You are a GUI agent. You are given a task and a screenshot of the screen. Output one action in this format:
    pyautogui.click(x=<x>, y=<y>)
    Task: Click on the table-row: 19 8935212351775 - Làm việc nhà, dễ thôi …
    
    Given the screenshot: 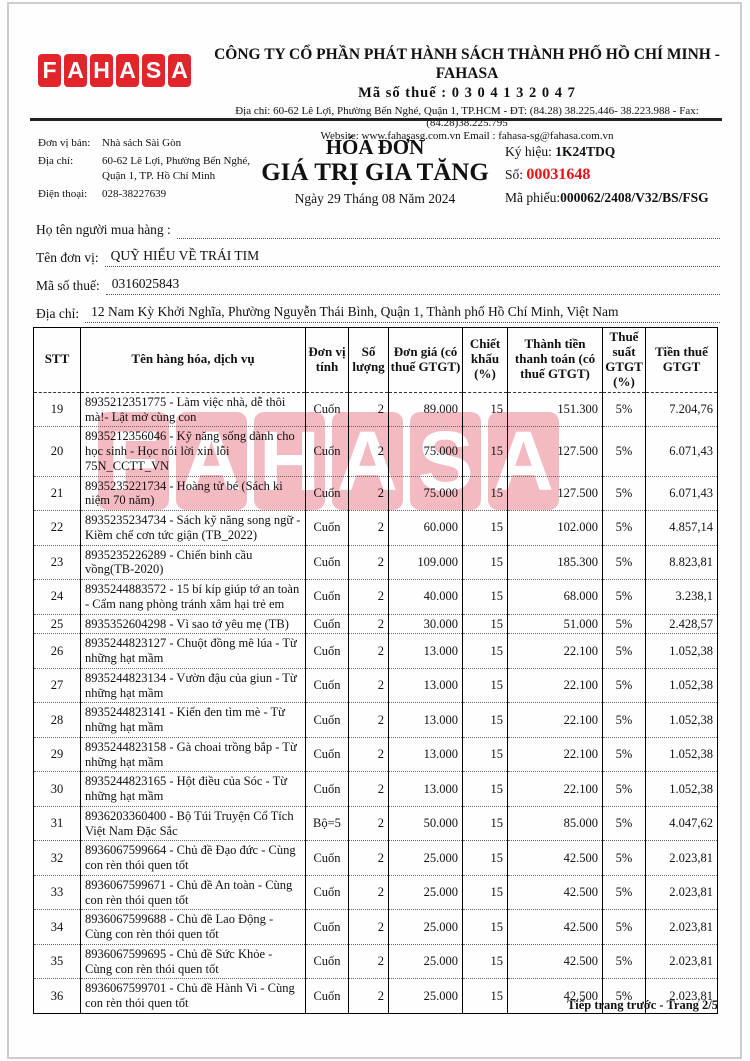 What is the action you would take?
    pyautogui.click(x=375, y=409)
    